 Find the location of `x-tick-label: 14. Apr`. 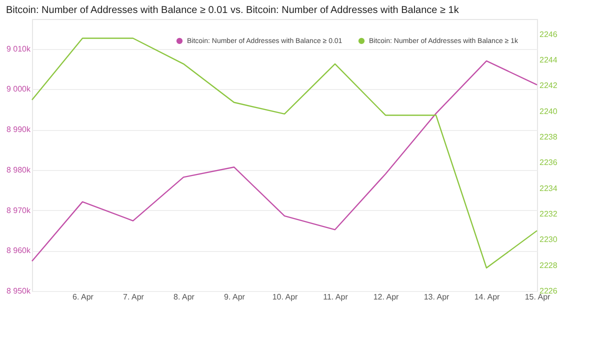

x-tick-label: 14. Apr is located at coordinates (487, 297).